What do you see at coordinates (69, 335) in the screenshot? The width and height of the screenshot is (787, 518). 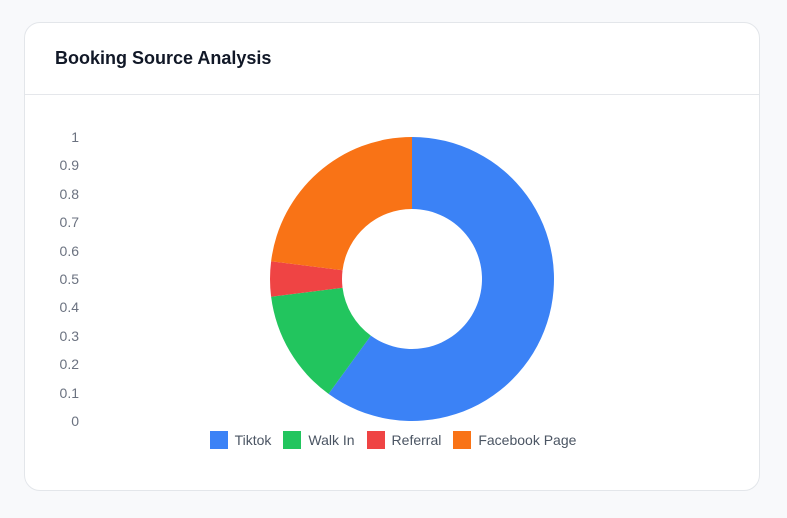 I see `y-tick-label: 0.3` at bounding box center [69, 335].